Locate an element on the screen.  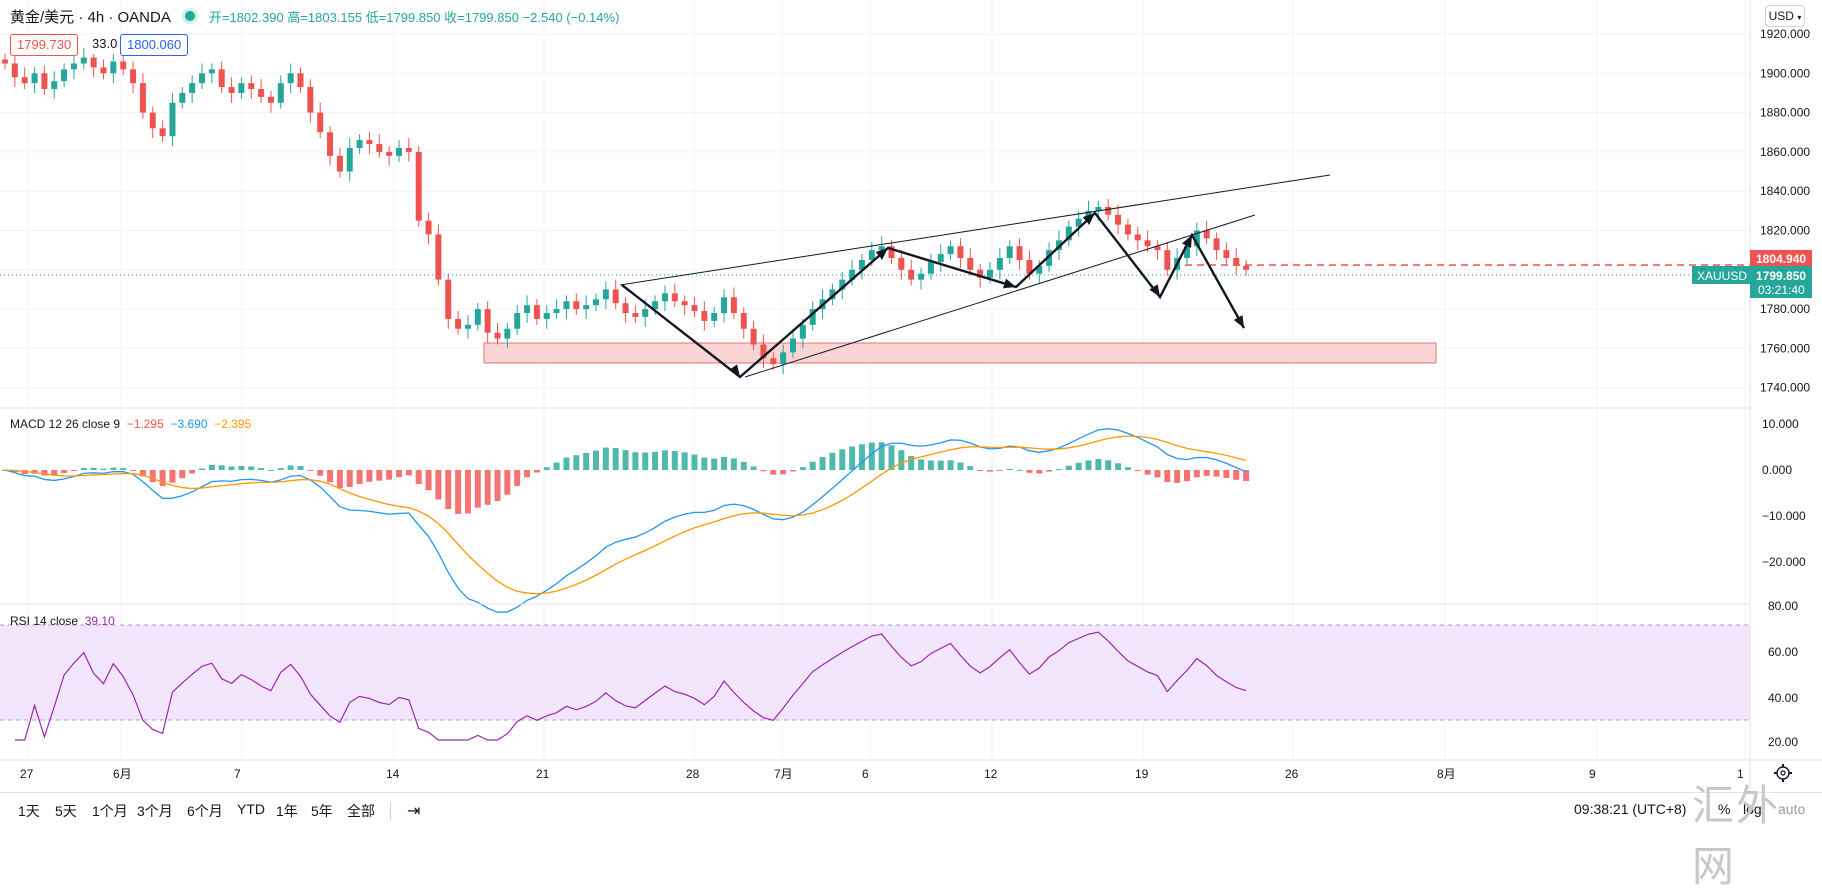
symbol-title: 黄金/美元 · 4h · OANDA is located at coordinates (90, 17).